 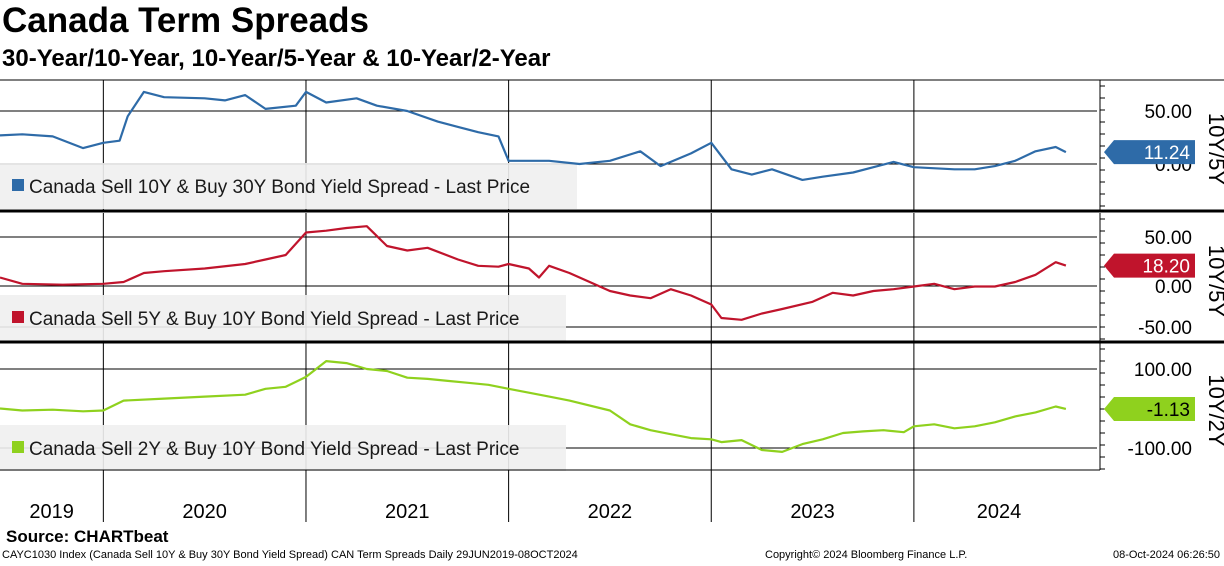 I want to click on x-tick-label: 2023, so click(x=812, y=512).